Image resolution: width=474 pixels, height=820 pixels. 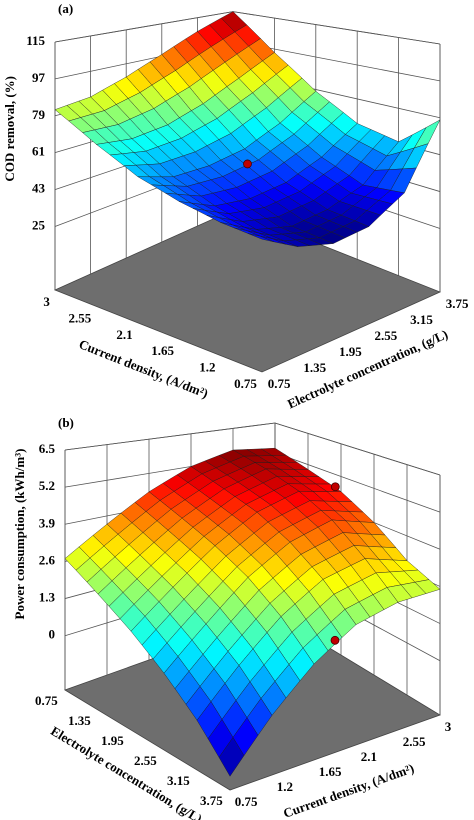 I want to click on panel-label: (b), so click(x=66, y=422).